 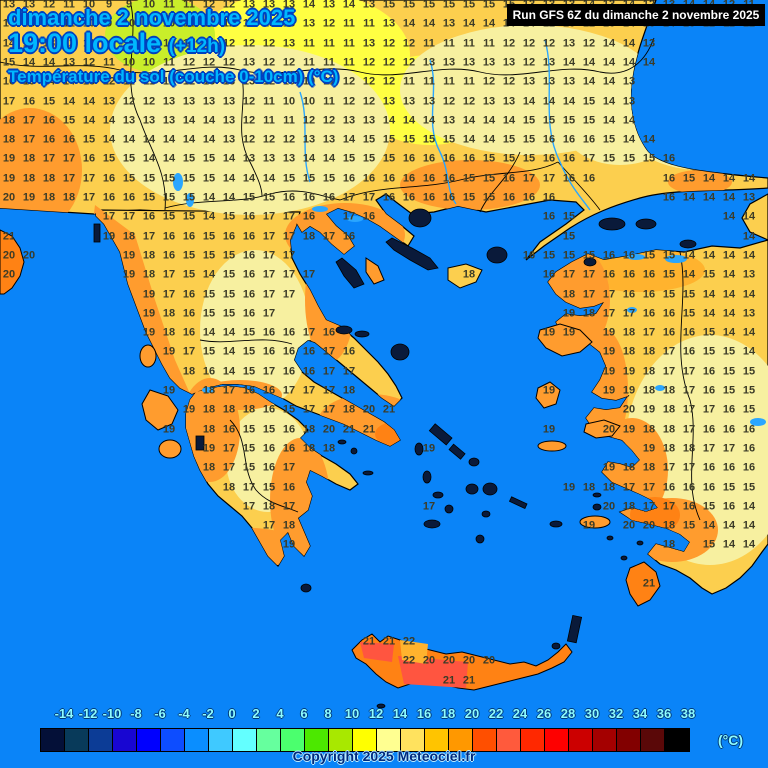 What do you see at coordinates (352, 713) in the screenshot?
I see `legend-tick-label: 10` at bounding box center [352, 713].